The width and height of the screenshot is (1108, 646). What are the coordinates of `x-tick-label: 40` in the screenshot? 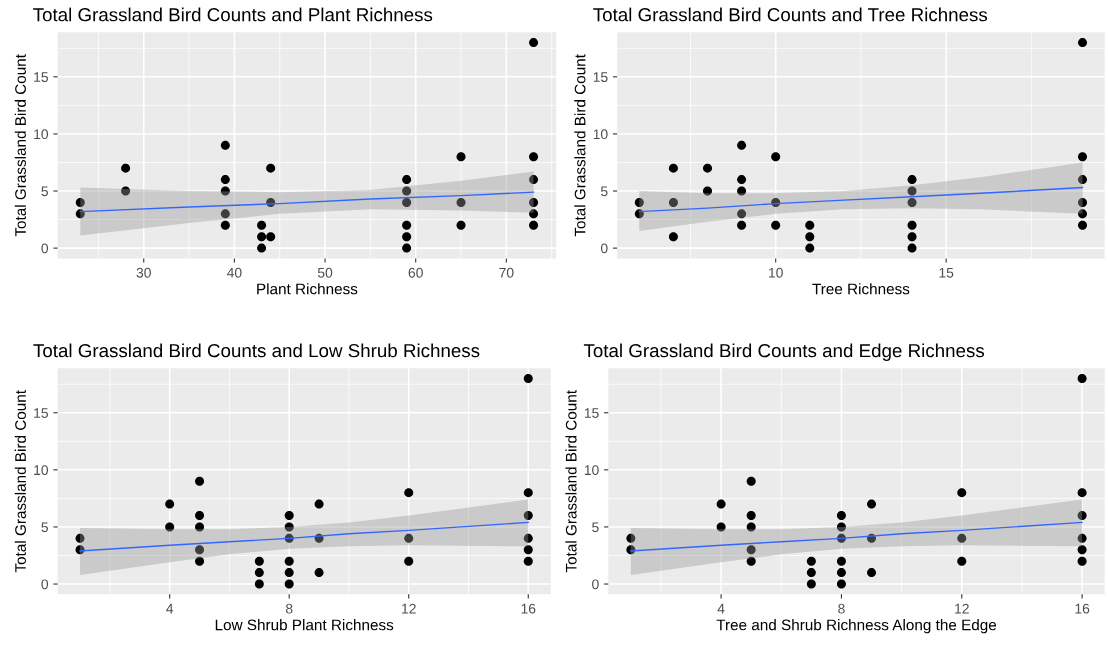 It's located at (234, 272).